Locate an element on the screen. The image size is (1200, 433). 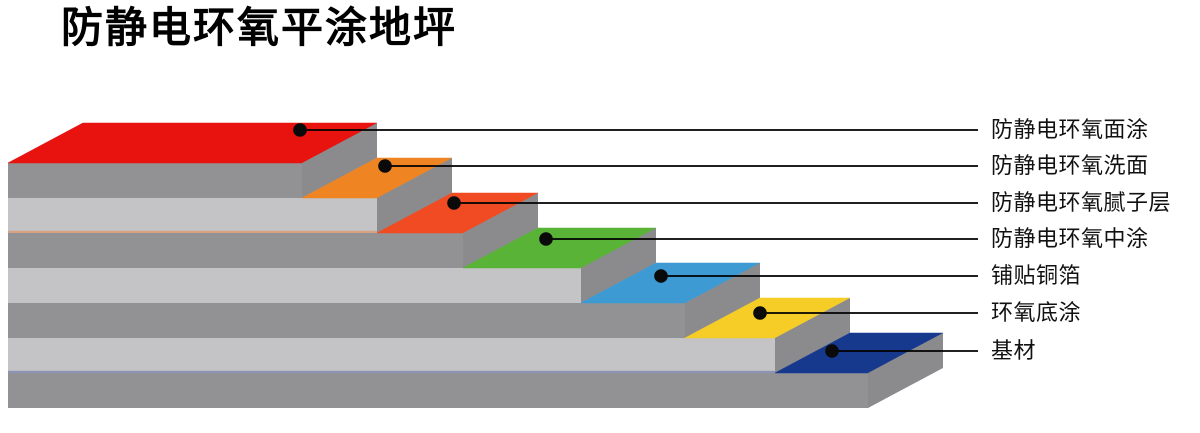
layer-label-copperfoil: 铺贴铜箔 is located at coordinates (1036, 275).